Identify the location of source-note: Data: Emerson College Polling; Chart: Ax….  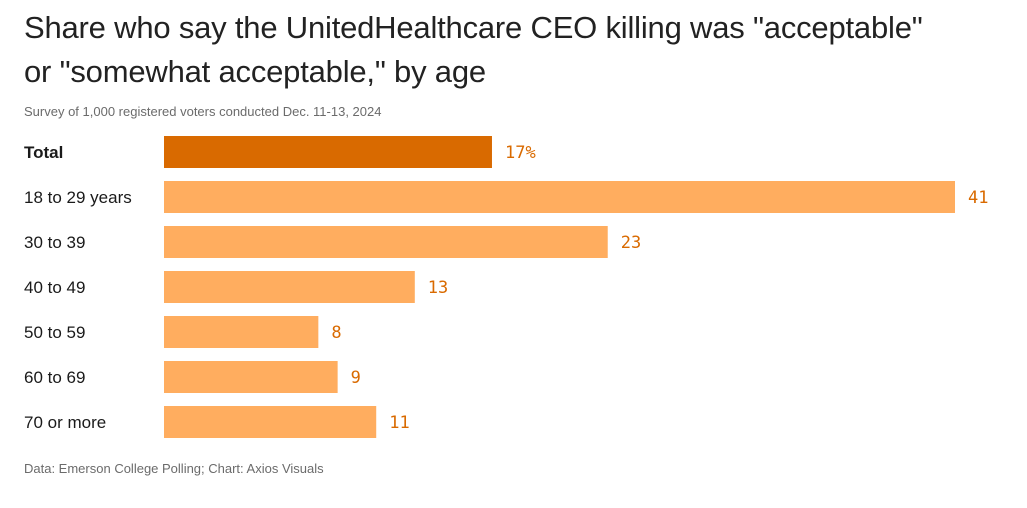
(174, 468).